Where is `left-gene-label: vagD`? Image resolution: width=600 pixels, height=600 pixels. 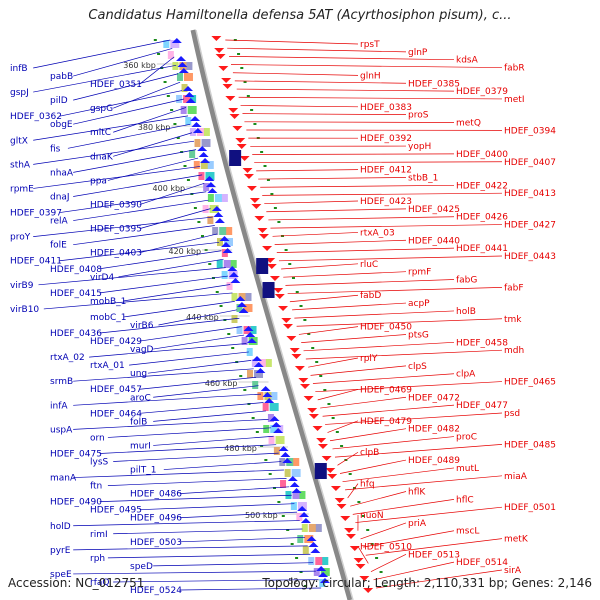
left-gene-label: vagD is located at coordinates (142, 350).